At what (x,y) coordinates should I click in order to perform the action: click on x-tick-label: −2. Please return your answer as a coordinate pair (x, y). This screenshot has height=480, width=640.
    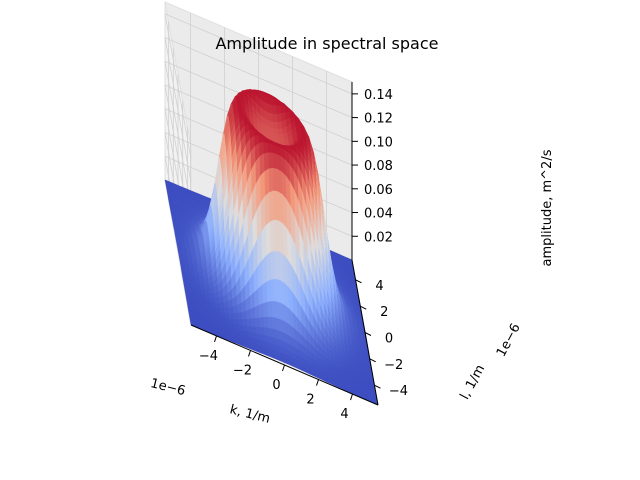
    Looking at the image, I should click on (242, 371).